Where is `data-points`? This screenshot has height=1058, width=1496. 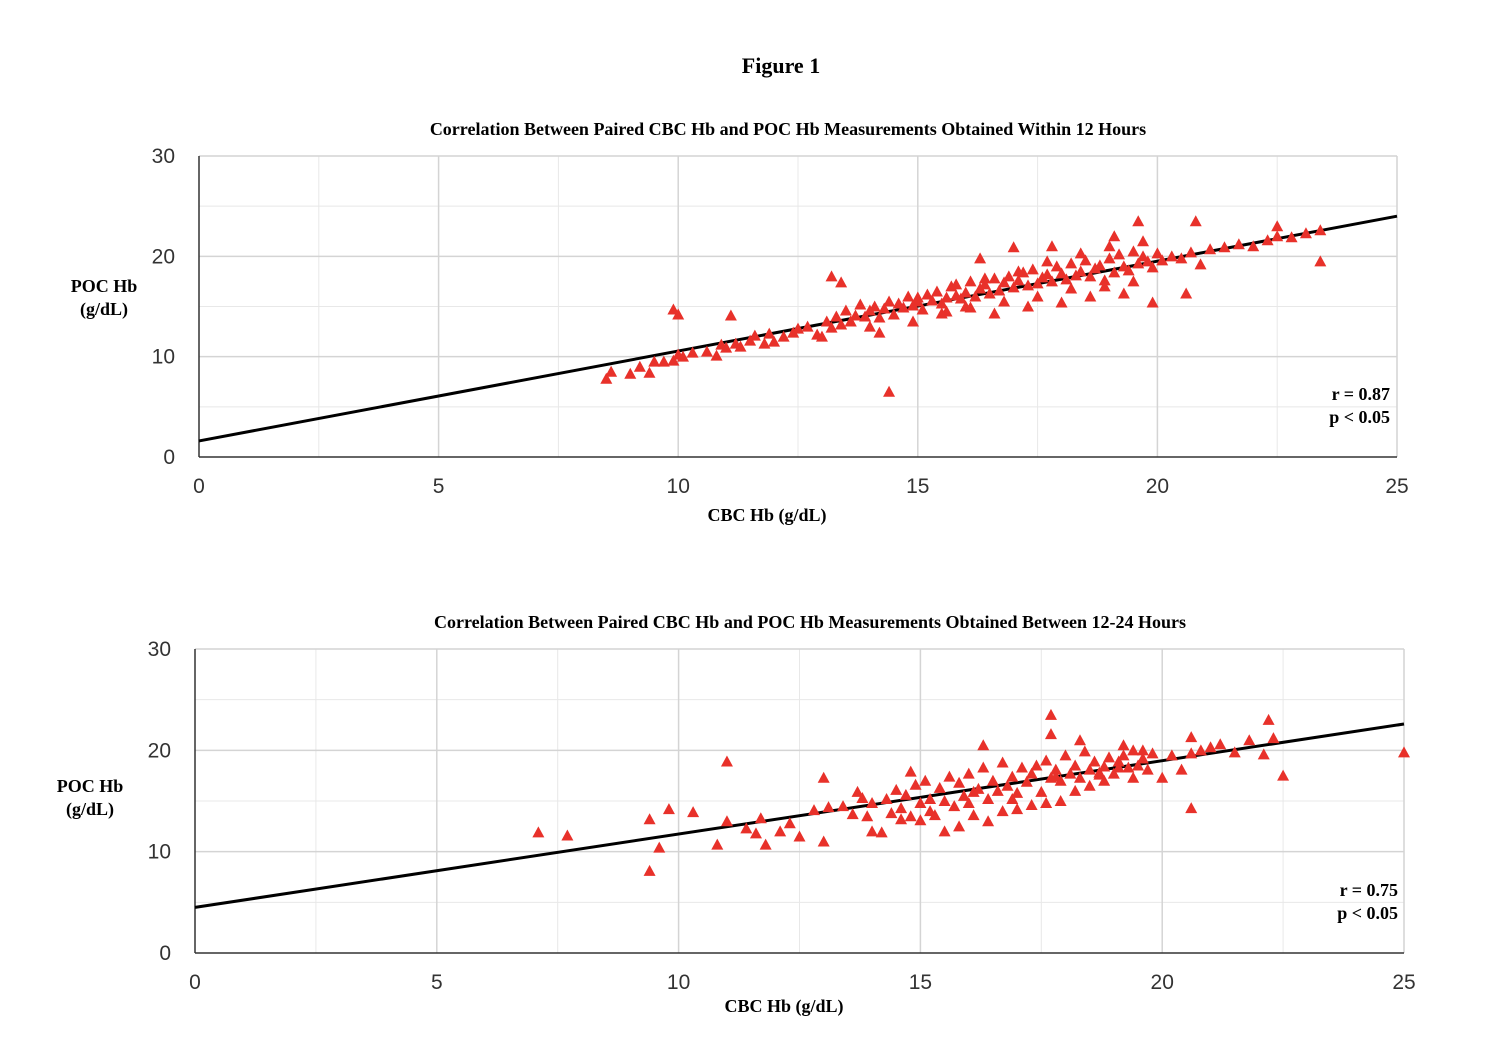 data-points is located at coordinates (963, 306).